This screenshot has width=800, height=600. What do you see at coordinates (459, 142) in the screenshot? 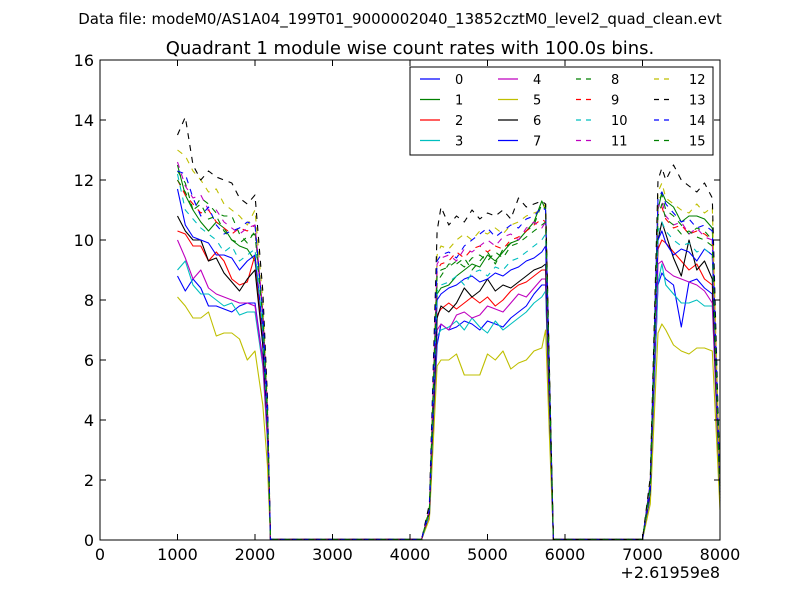
I see `legend-label-3: 3` at bounding box center [459, 142].